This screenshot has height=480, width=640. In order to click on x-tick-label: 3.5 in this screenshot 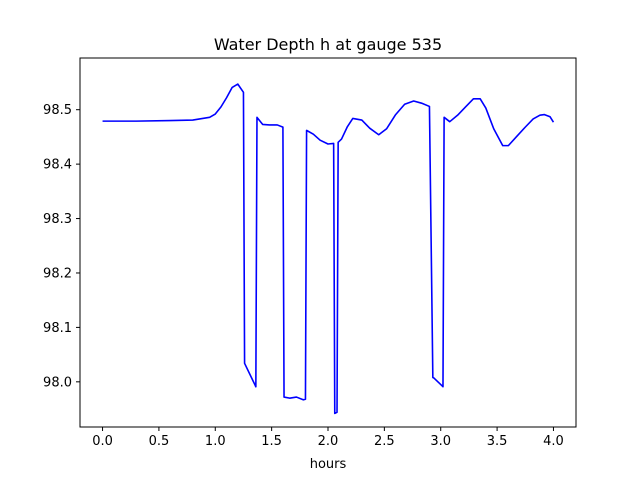, I will do `click(497, 441)`.